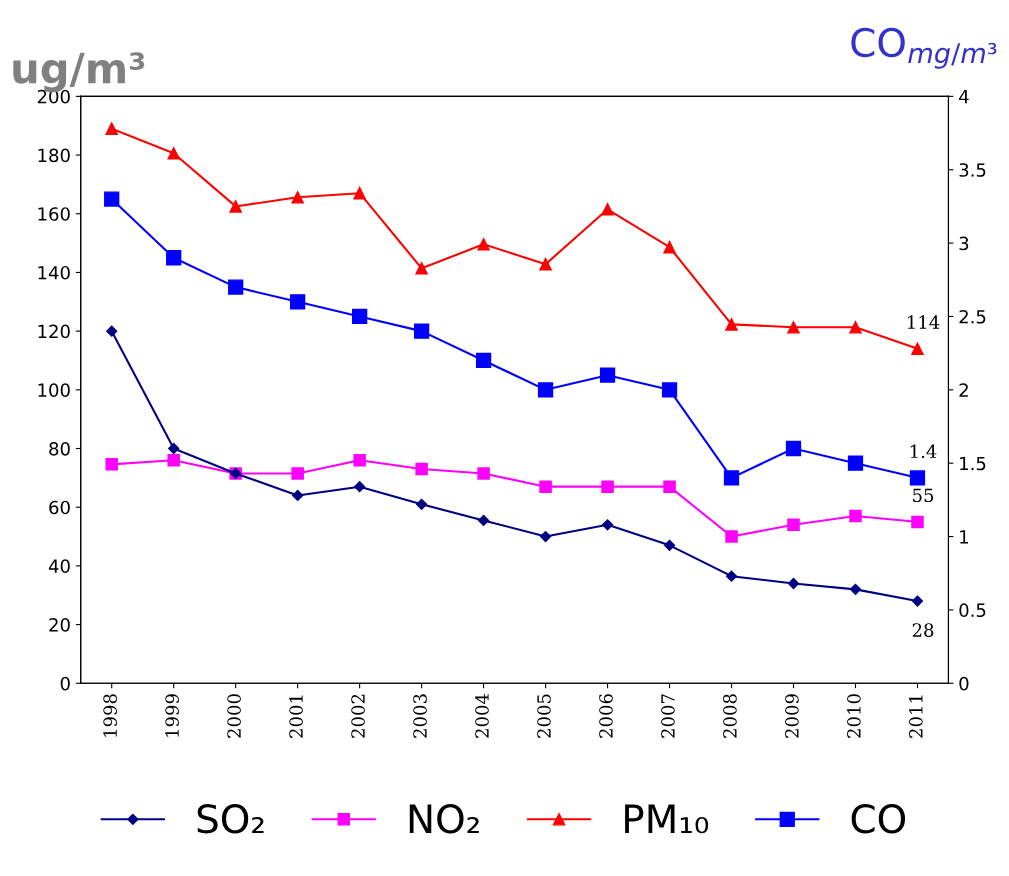 This screenshot has height=876, width=1009. Describe the element at coordinates (482, 715) in the screenshot. I see `x-tick-label: 2004` at that location.